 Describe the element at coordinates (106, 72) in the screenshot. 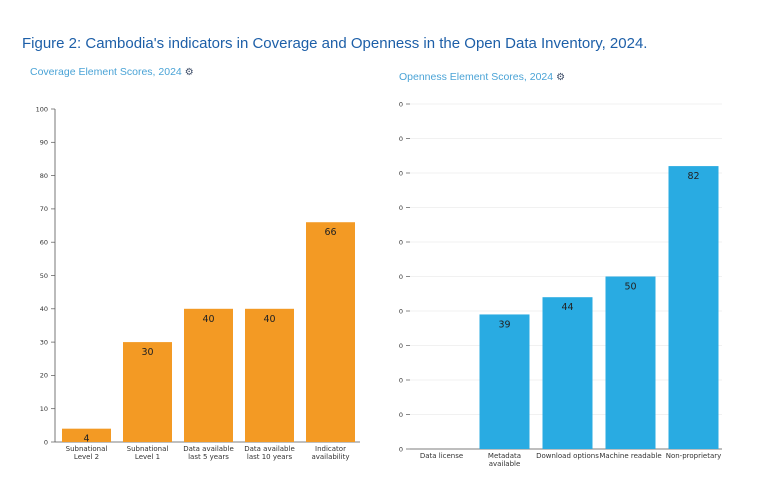

I see `coverage-chart-title-text: Coverage Element Scores, 2024` at that location.